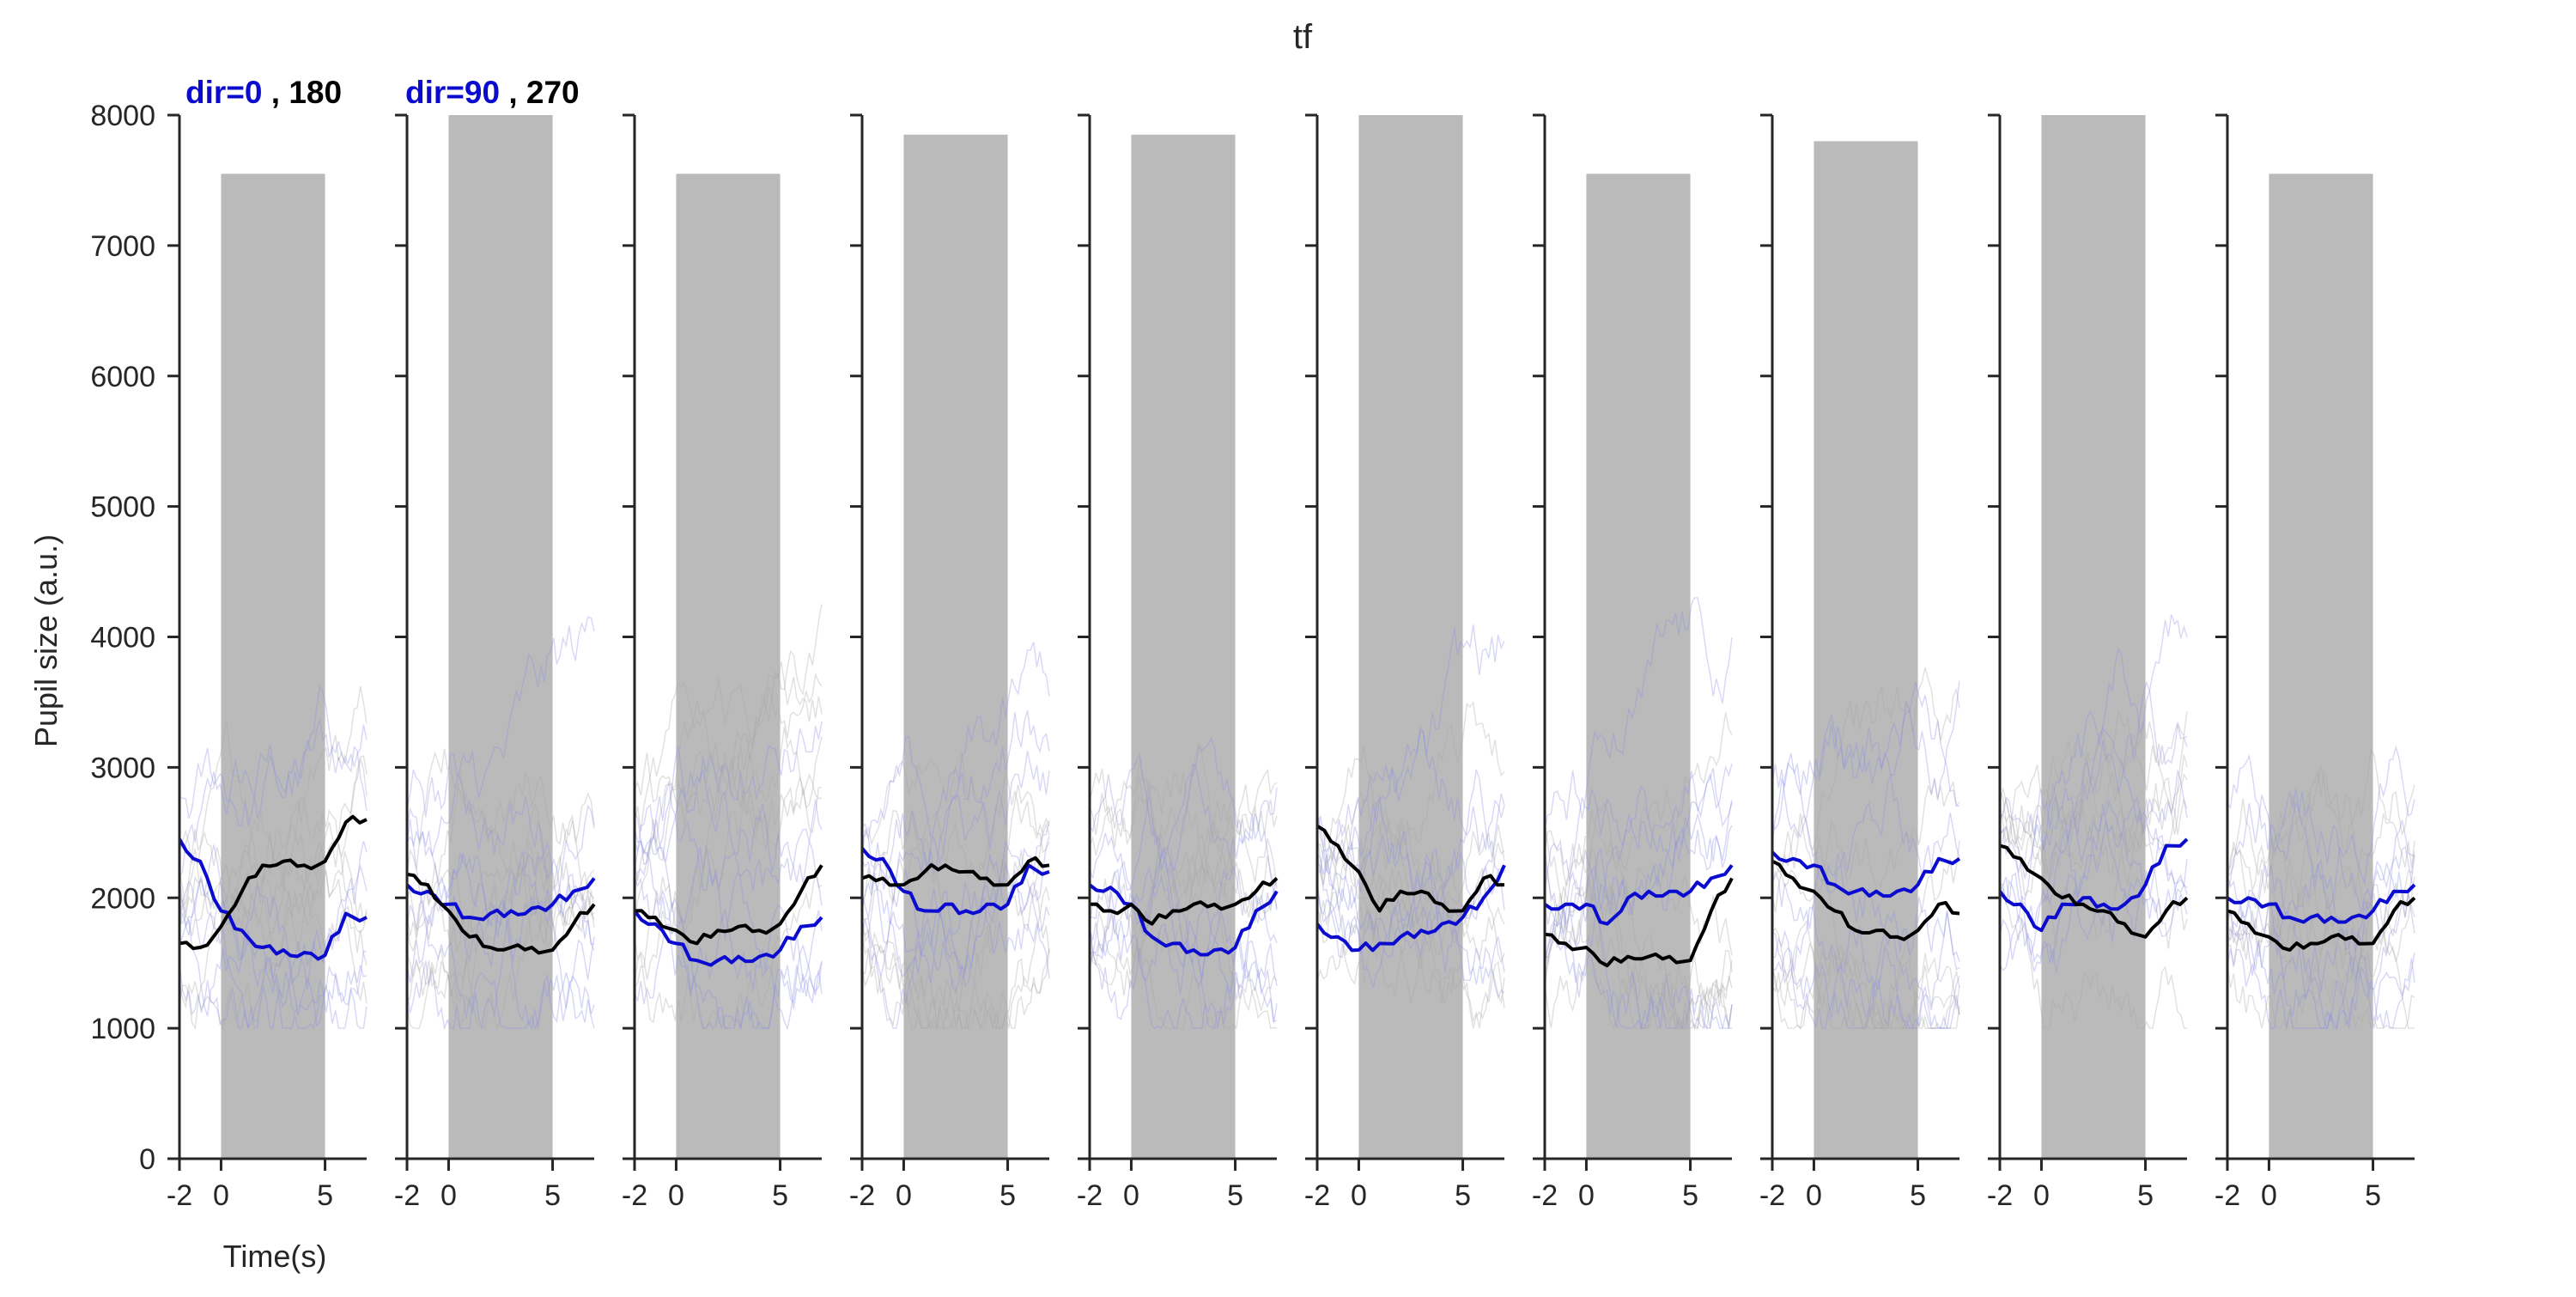 Image resolution: width=2576 pixels, height=1297 pixels. What do you see at coordinates (123, 377) in the screenshot?
I see `y-tick-label: 6000` at bounding box center [123, 377].